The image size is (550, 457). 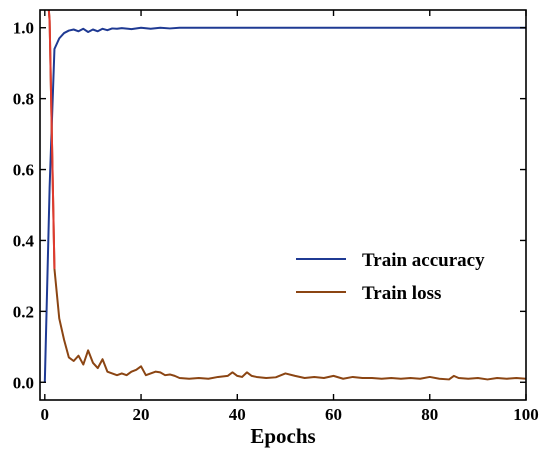 I want to click on y-tick-label: 0.6, so click(x=23, y=170).